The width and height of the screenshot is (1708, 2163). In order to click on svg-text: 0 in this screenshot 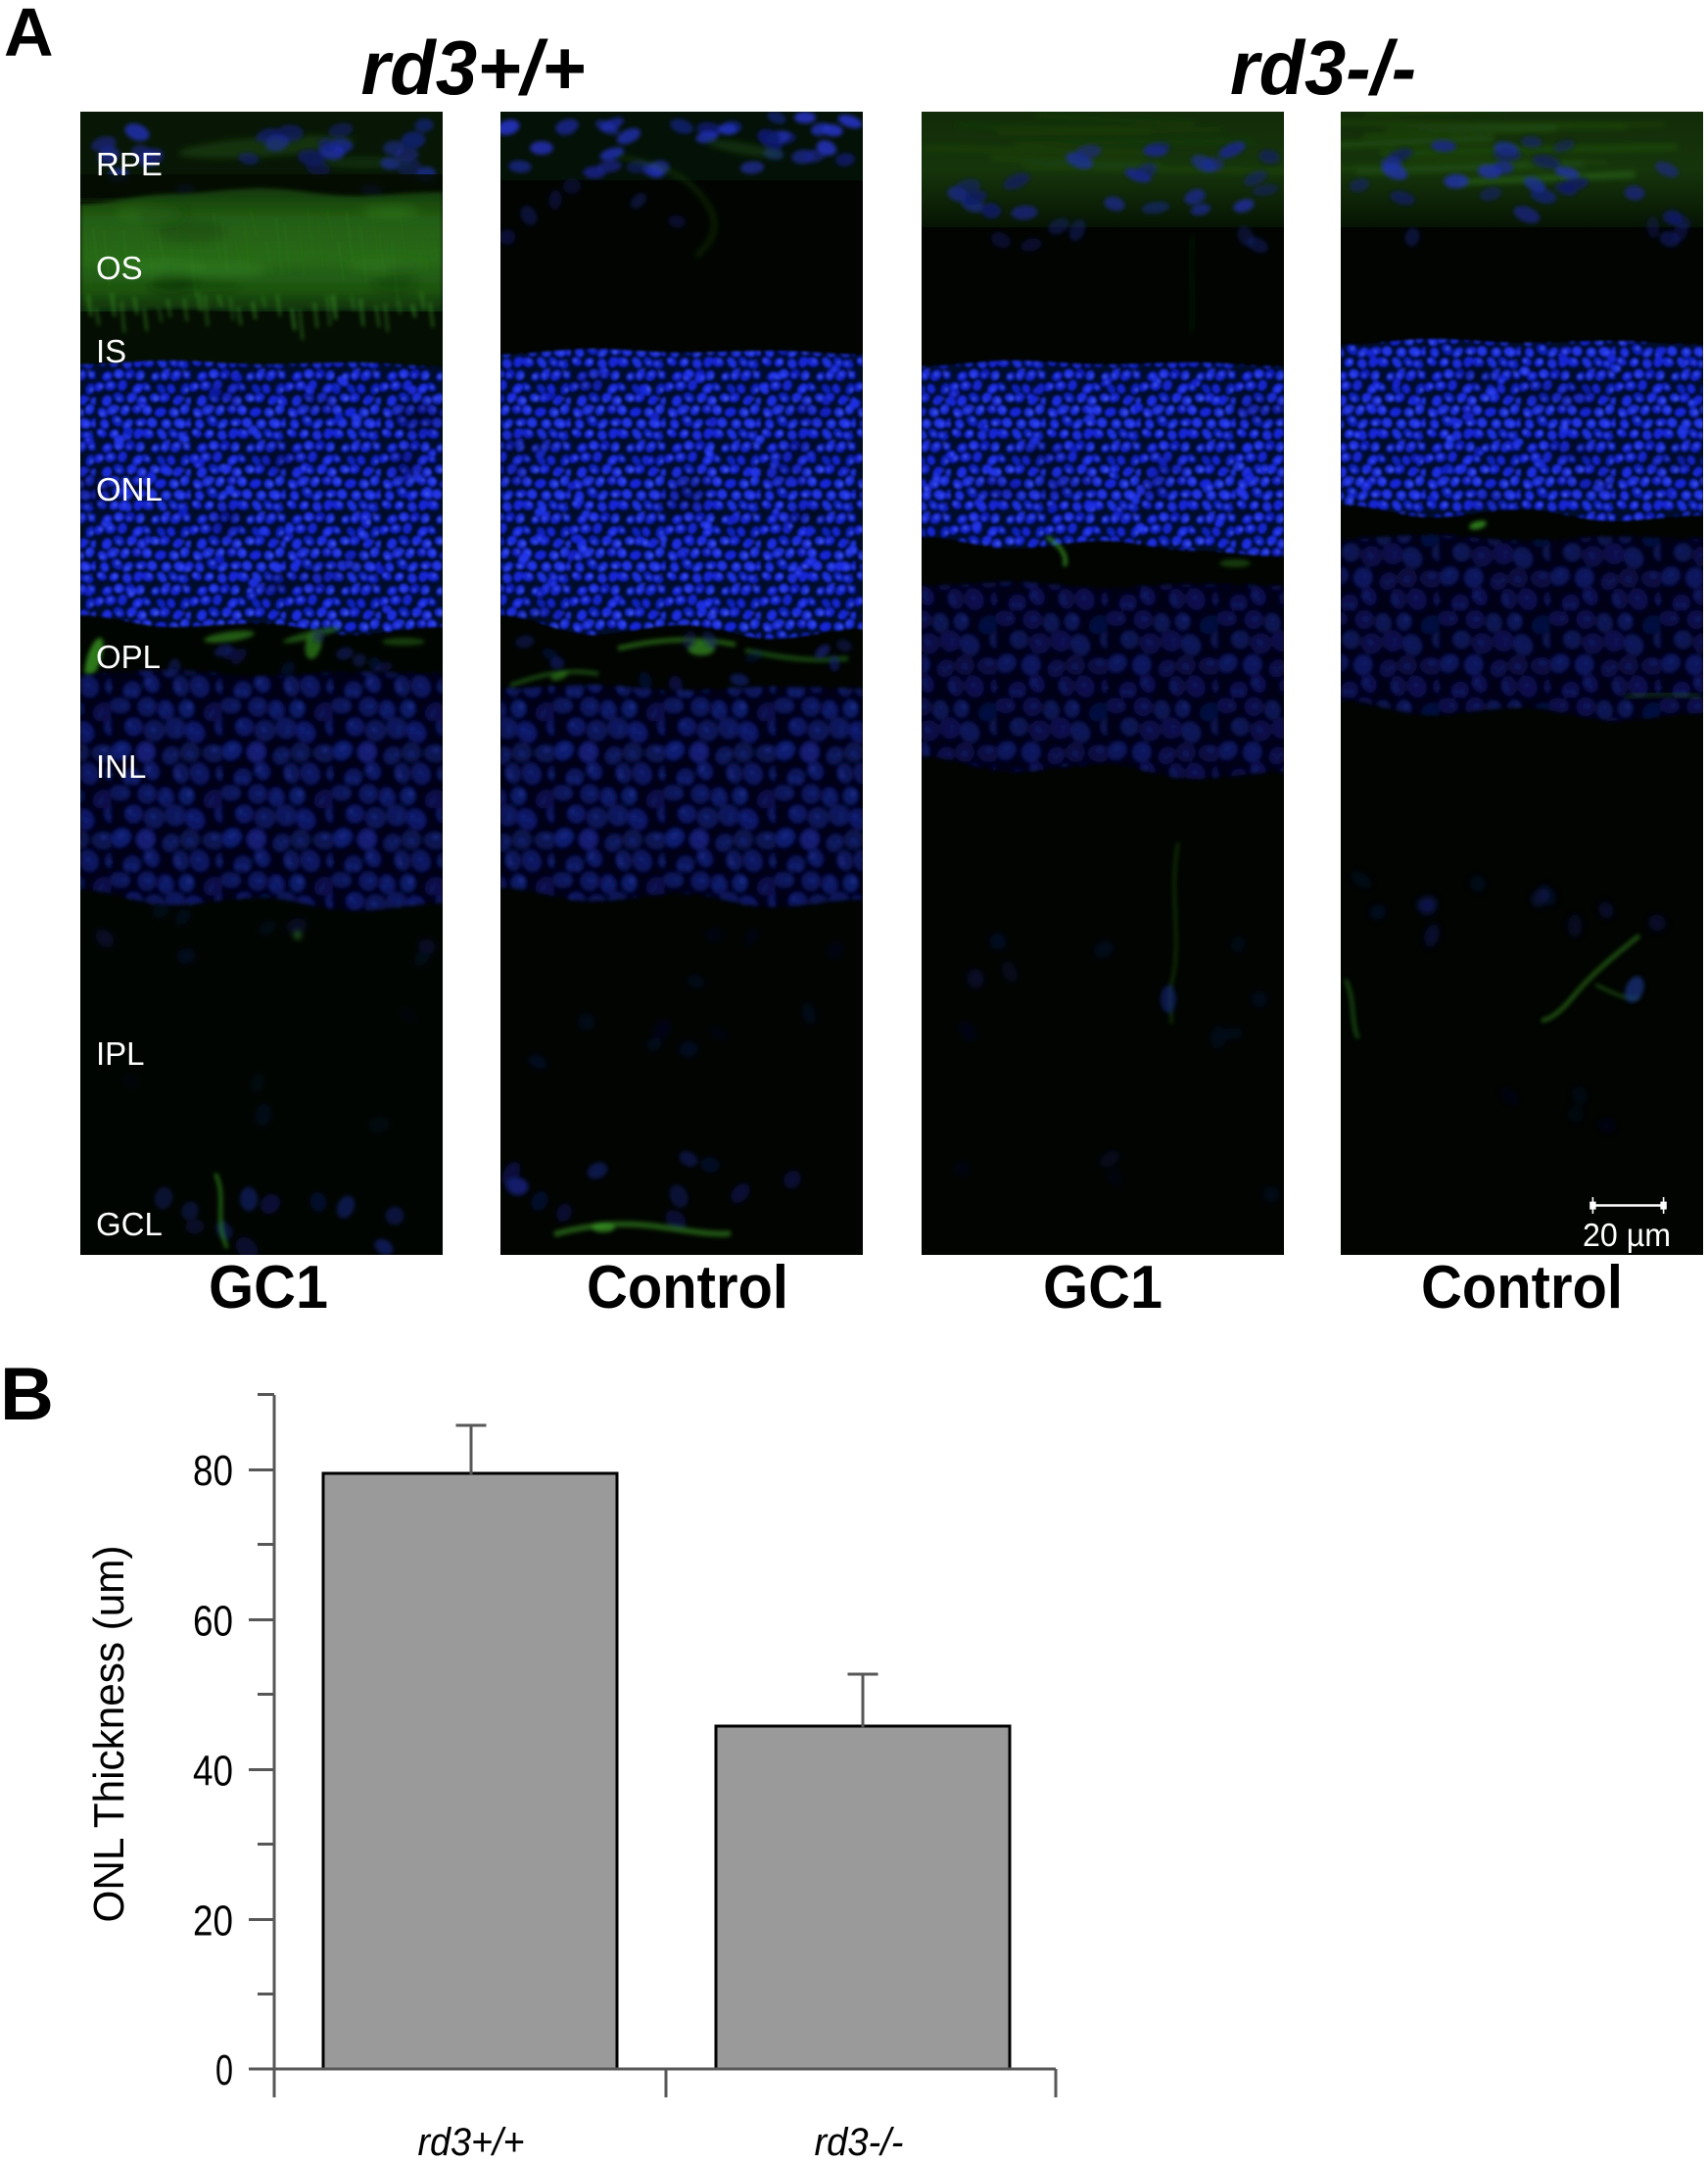, I will do `click(224, 2070)`.